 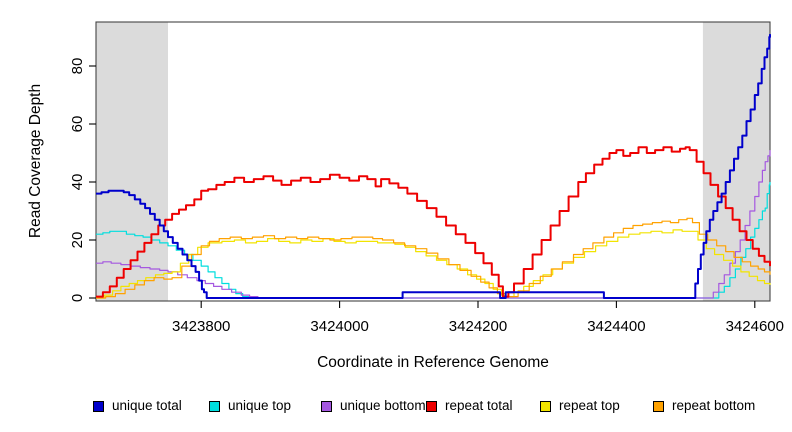 I want to click on legend-item-unique-top: unique top, so click(x=250, y=406).